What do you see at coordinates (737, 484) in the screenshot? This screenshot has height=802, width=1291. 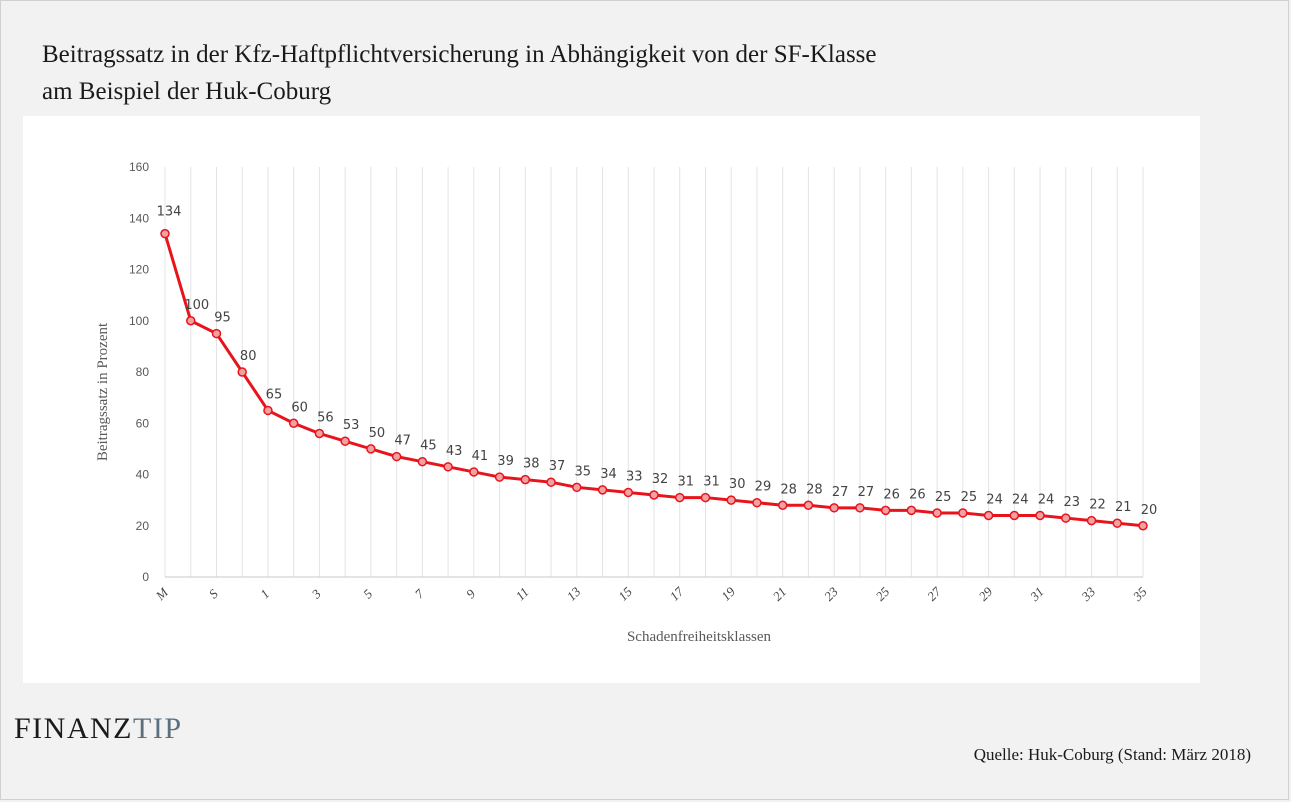 I see `data-label: 30` at bounding box center [737, 484].